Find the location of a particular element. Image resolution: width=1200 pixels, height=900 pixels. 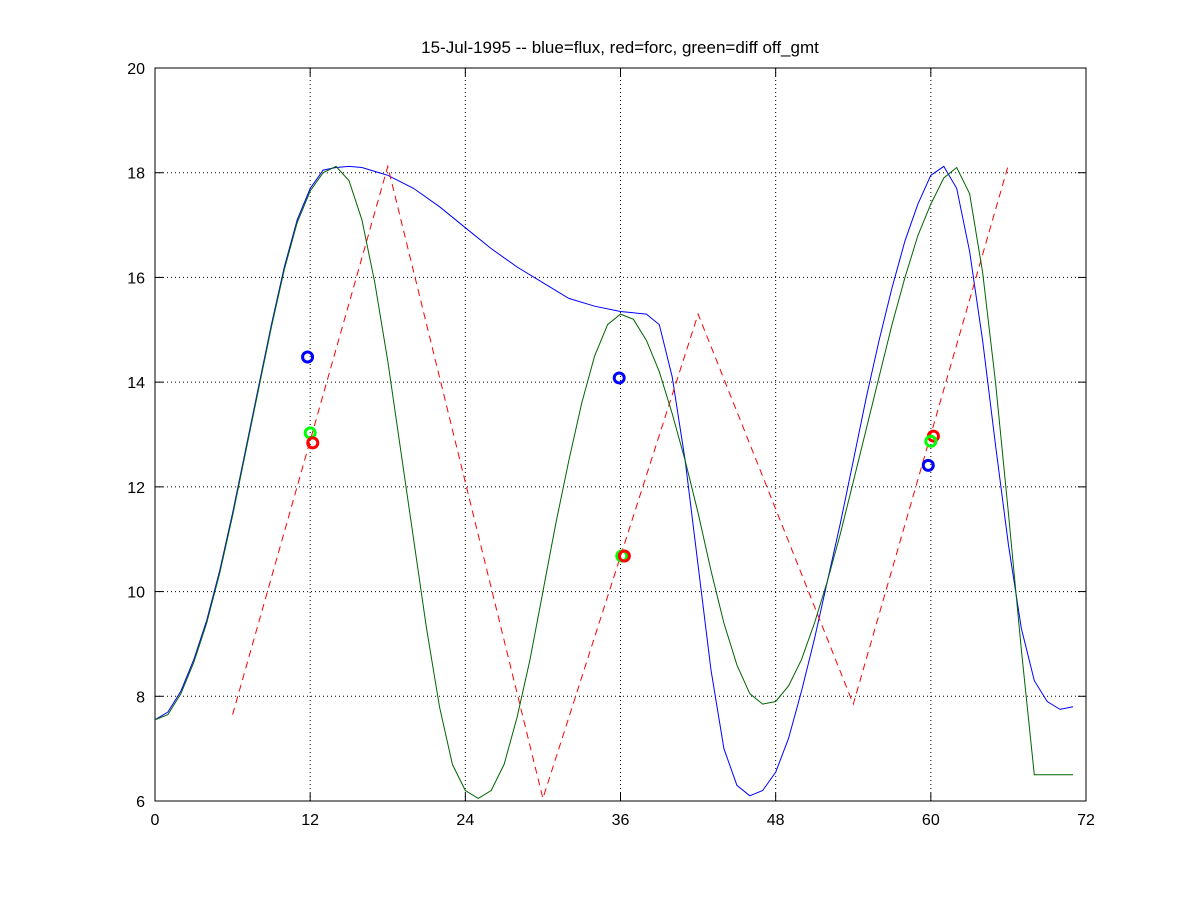

y-tick-label: 12 is located at coordinates (136, 488).